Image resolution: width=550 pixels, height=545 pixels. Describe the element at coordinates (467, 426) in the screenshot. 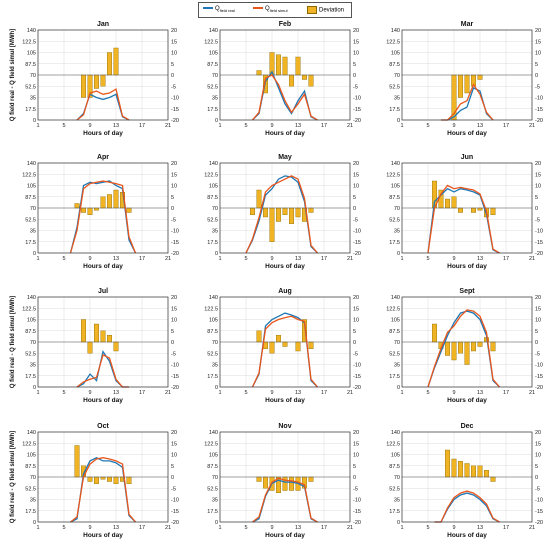

I see `subplot-title: Dec` at that location.